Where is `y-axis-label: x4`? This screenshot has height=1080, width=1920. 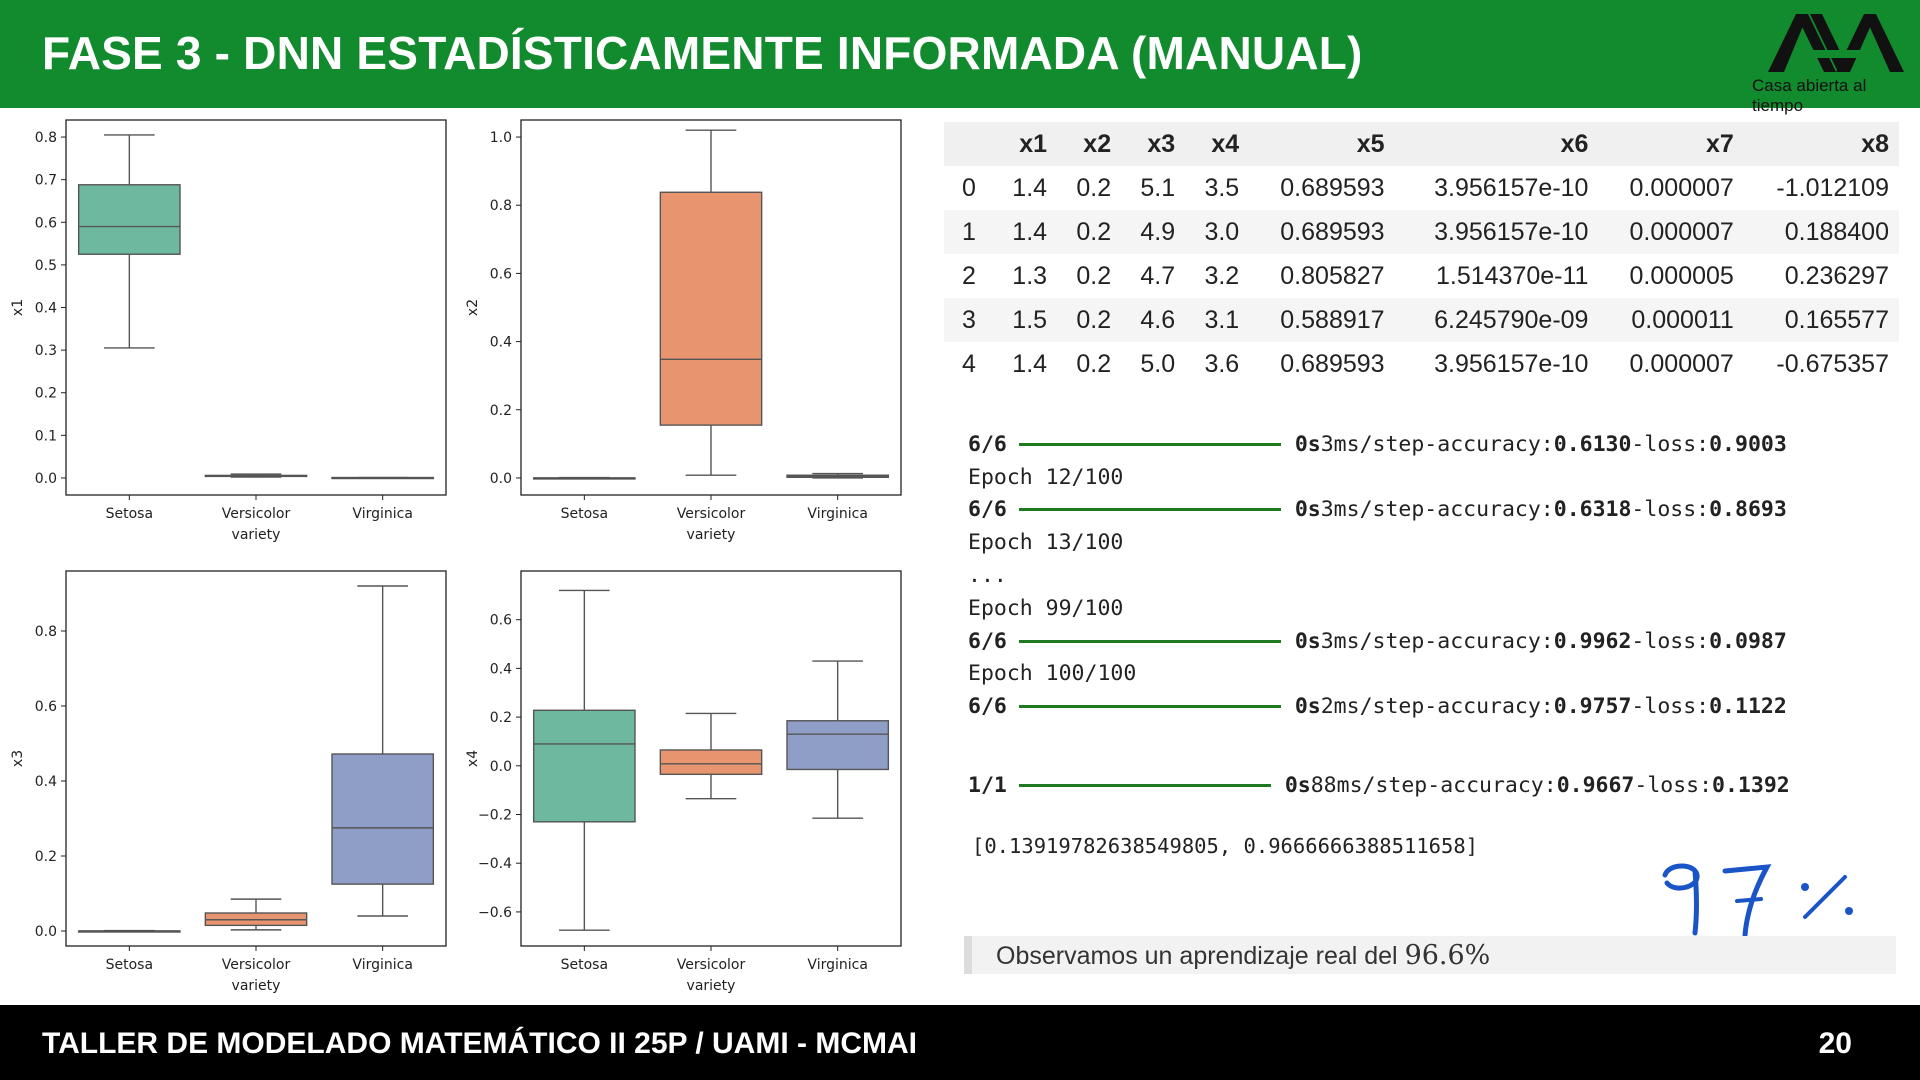 y-axis-label: x4 is located at coordinates (473, 758).